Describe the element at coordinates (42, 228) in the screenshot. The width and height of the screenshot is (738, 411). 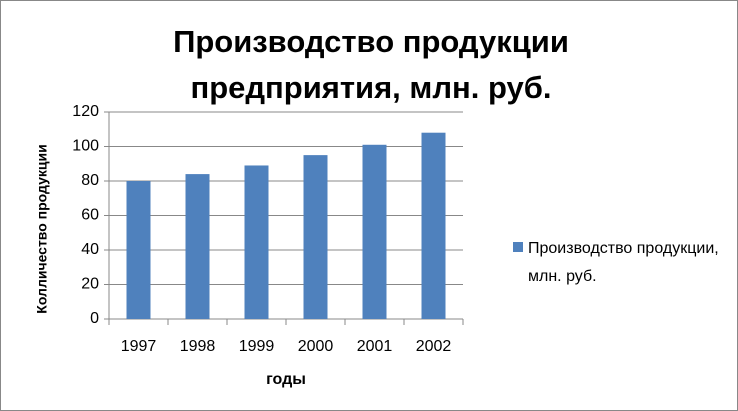
I see `y-axis-label: Колличество продукции` at that location.